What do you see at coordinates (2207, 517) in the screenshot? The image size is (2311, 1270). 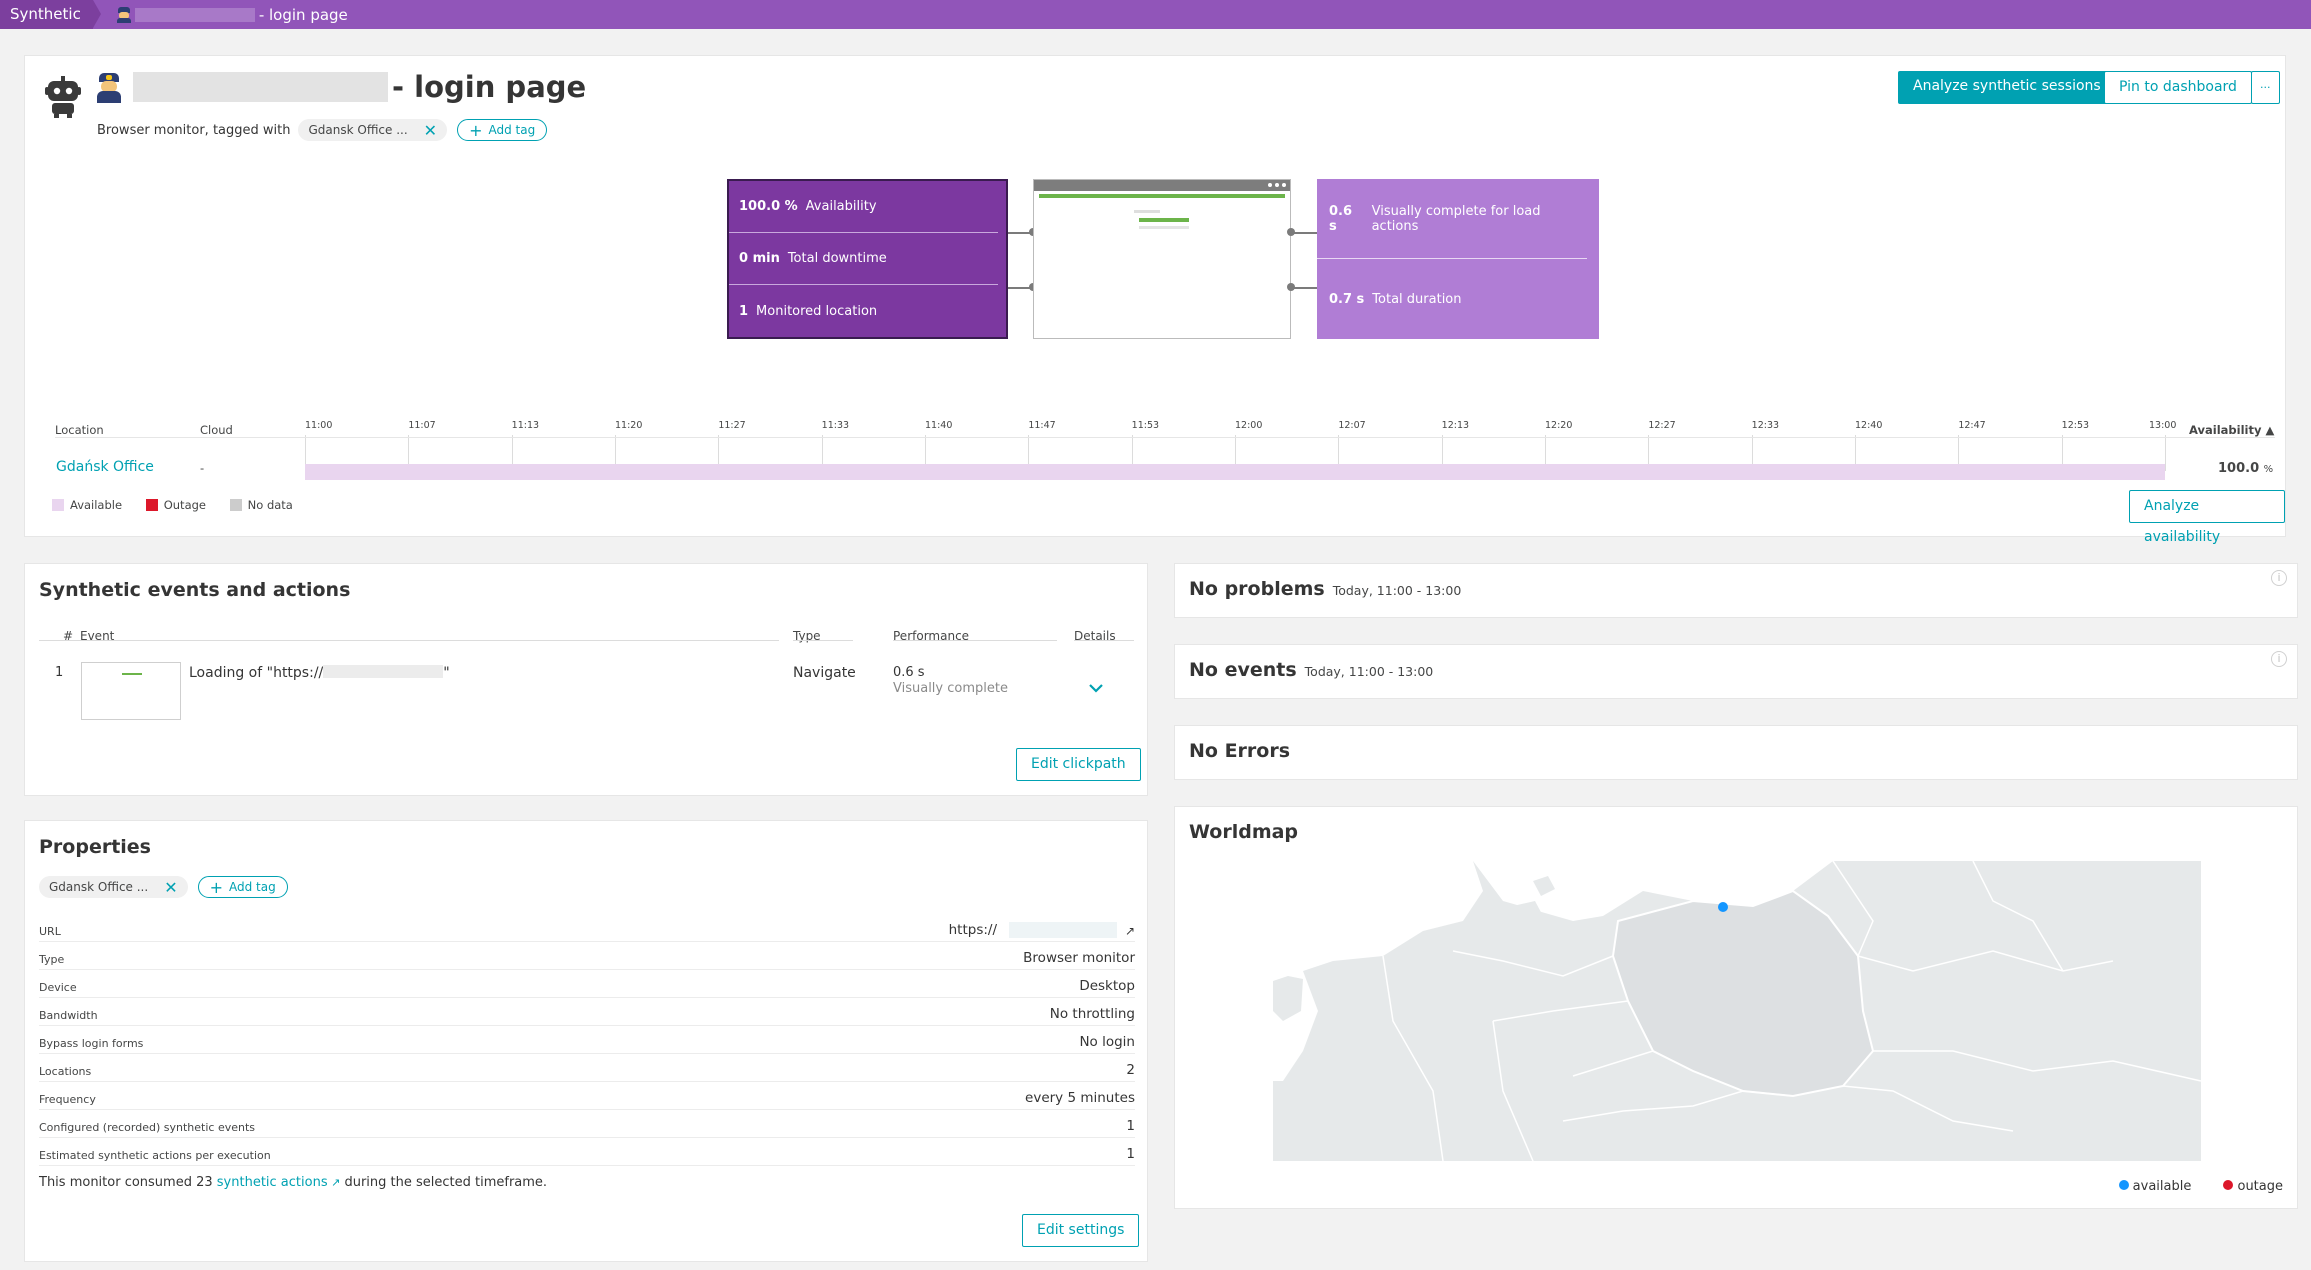 I see `analyze-availability-button: Analyze availability` at bounding box center [2207, 517].